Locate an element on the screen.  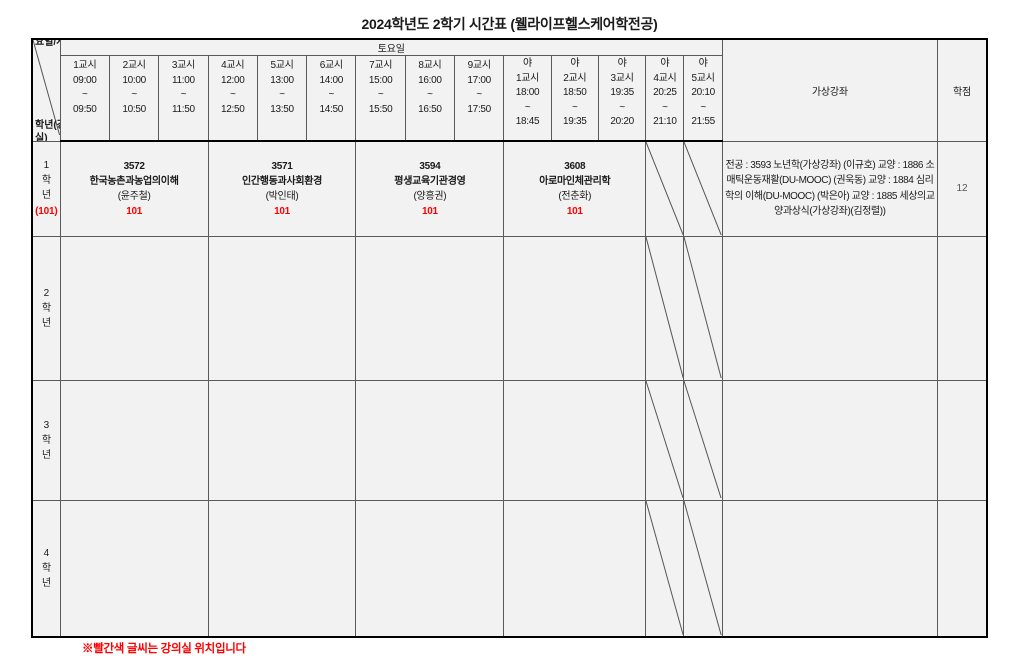
year-digit: 3 is located at coordinates (46, 425).